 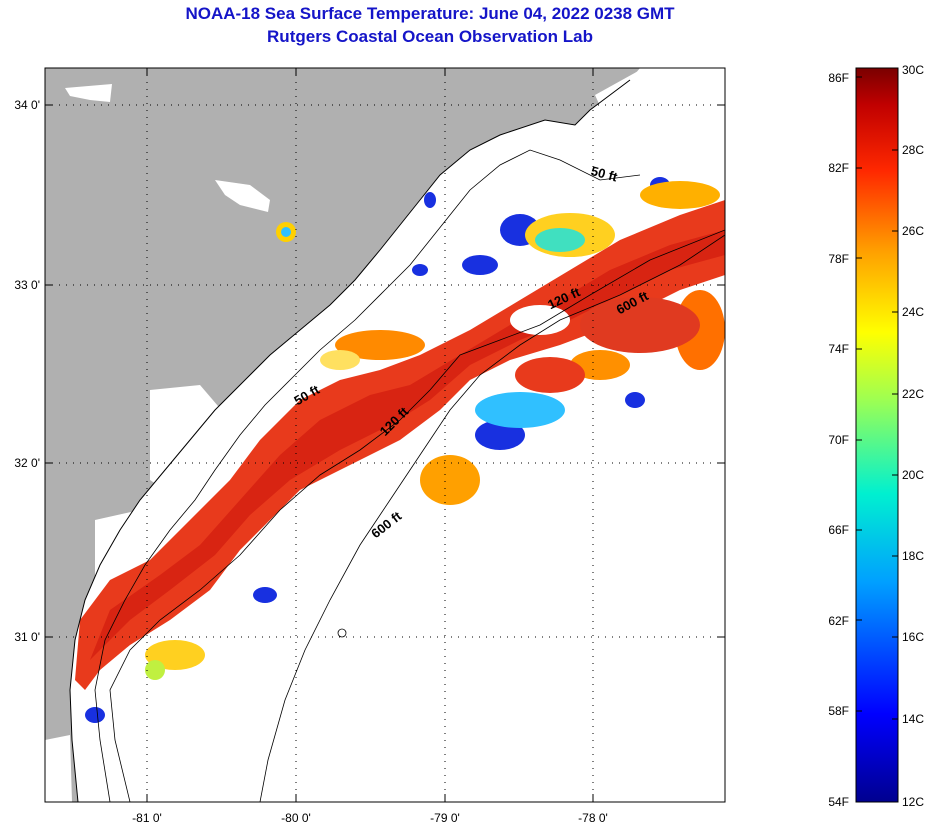 What do you see at coordinates (913, 312) in the screenshot?
I see `colorbar-c-label: 24C` at bounding box center [913, 312].